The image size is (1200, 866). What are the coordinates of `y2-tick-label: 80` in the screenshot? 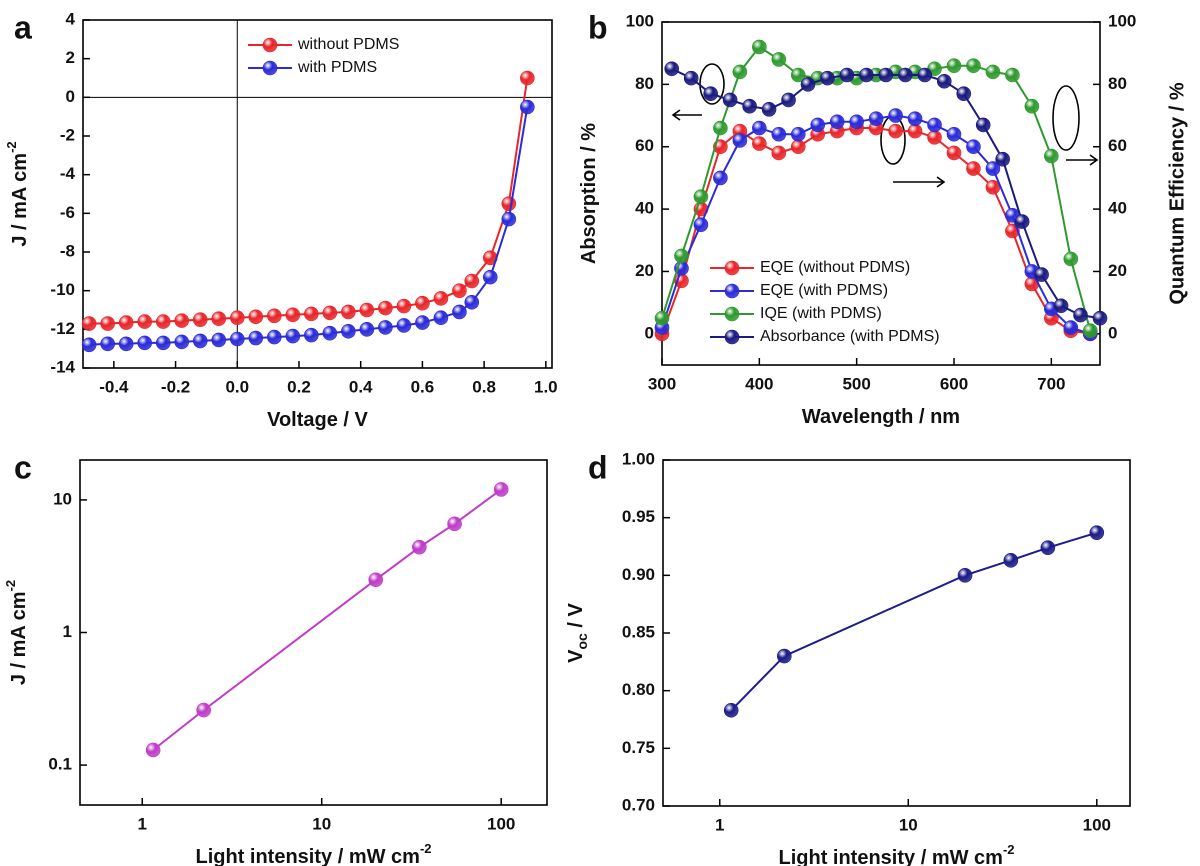 It's located at (1117, 83).